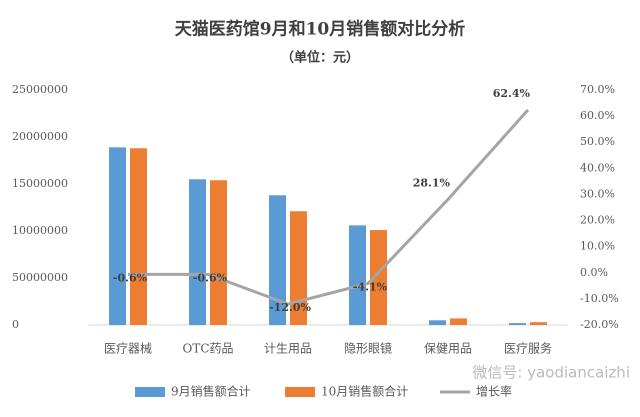 The image size is (640, 417). Describe the element at coordinates (594, 272) in the screenshot. I see `y2-tick-label: 0.0%` at that location.